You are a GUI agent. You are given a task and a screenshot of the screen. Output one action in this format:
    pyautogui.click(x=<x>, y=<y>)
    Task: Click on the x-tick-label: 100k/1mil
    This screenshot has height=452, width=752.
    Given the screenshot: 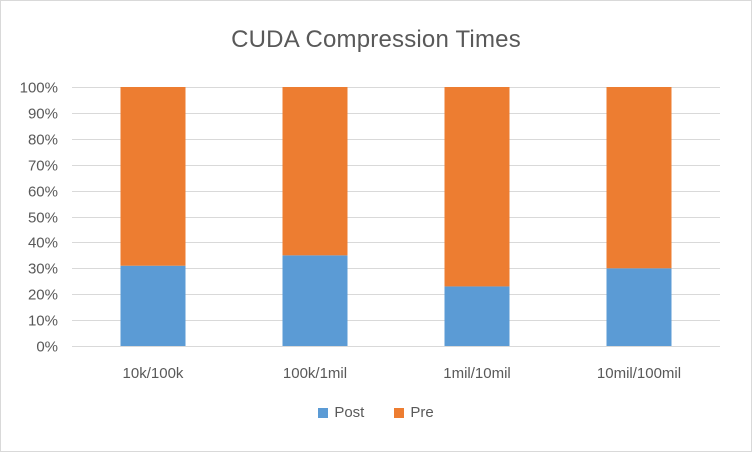 What is the action you would take?
    pyautogui.click(x=315, y=373)
    